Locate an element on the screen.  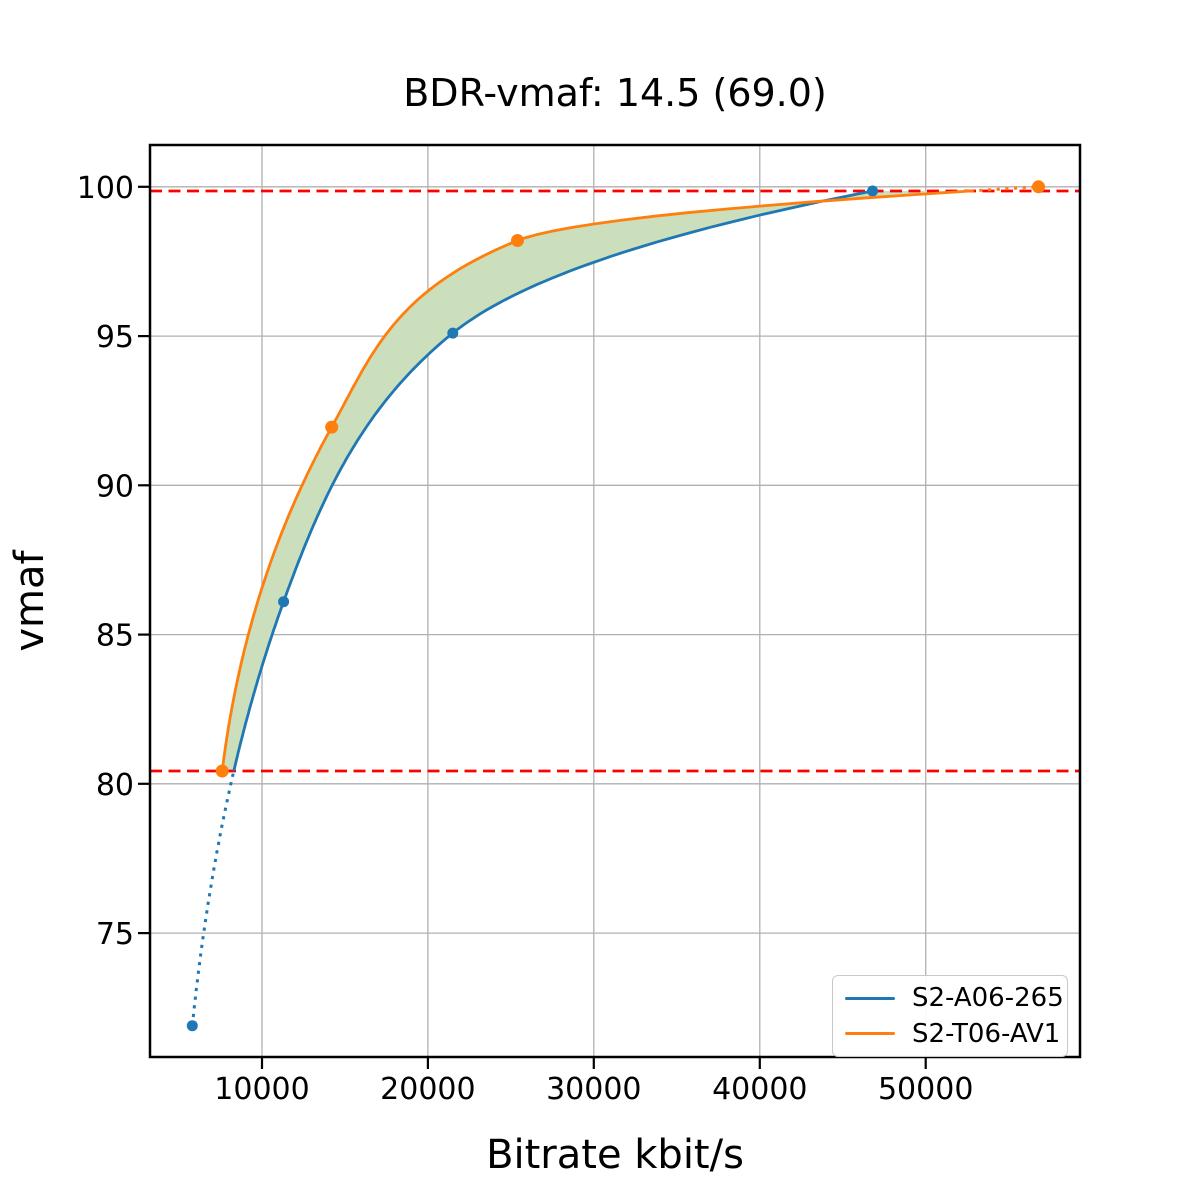
legend-item-s2-t06-av1: S2-T06-AV1 is located at coordinates (956, 1034).